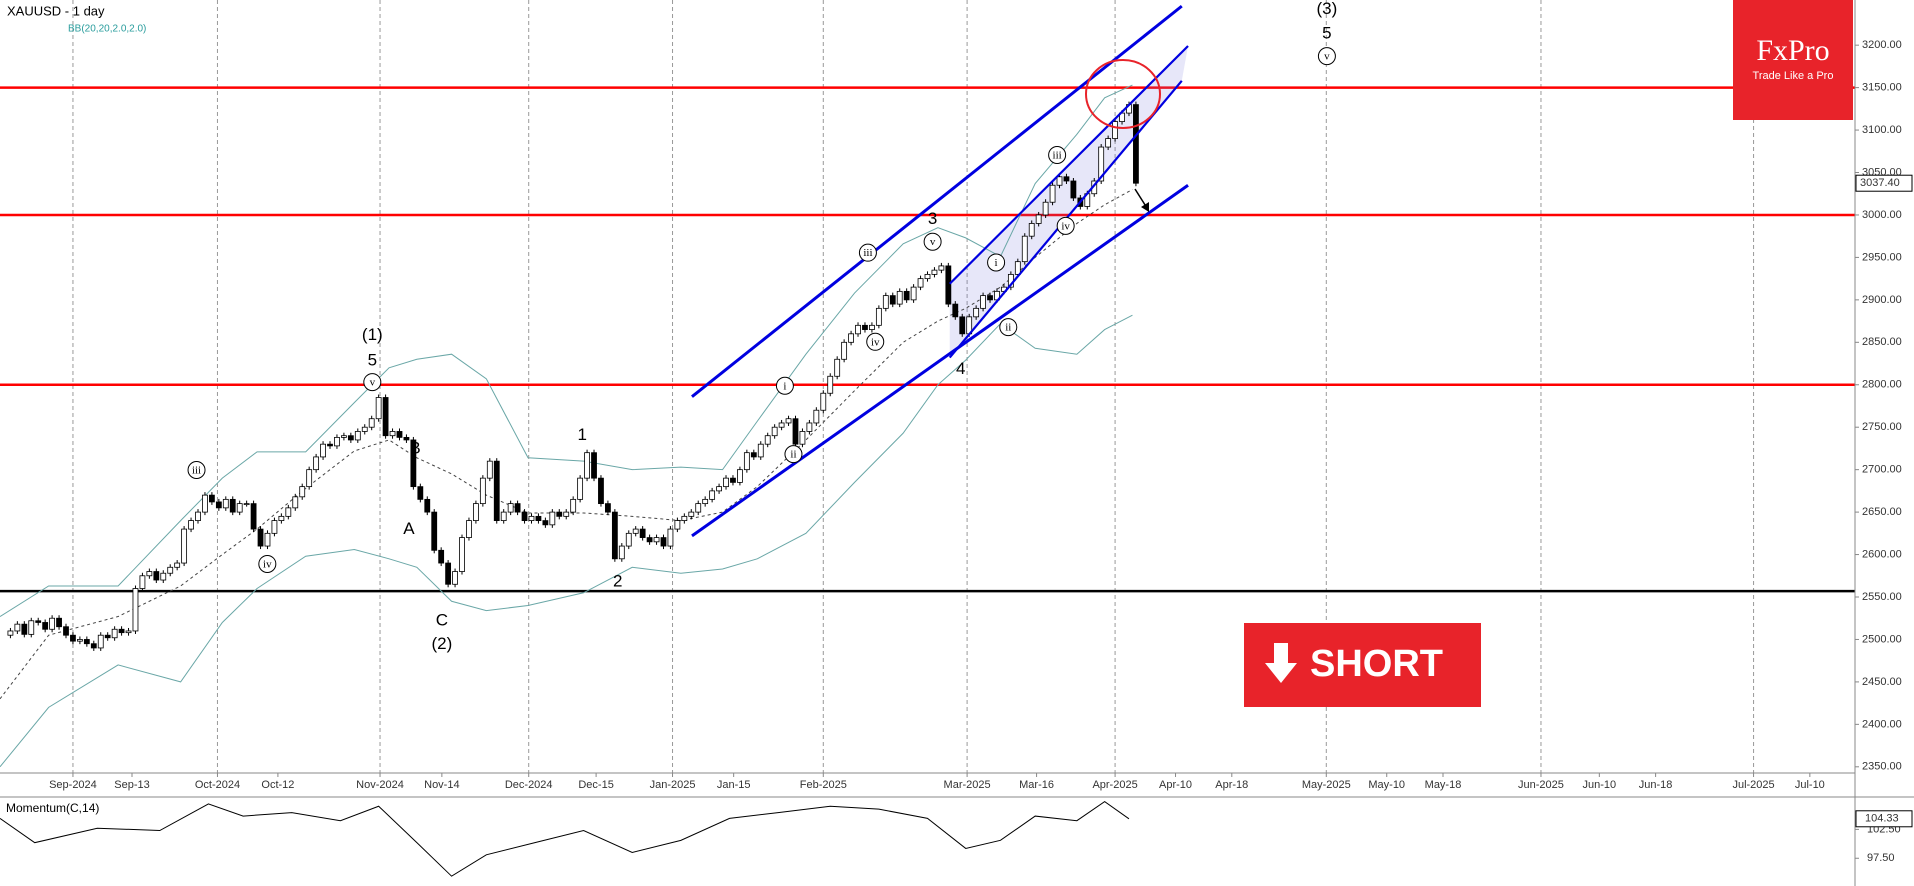 This screenshot has height=886, width=1914. I want to click on momentum-title: Momentum(C,14), so click(52, 808).